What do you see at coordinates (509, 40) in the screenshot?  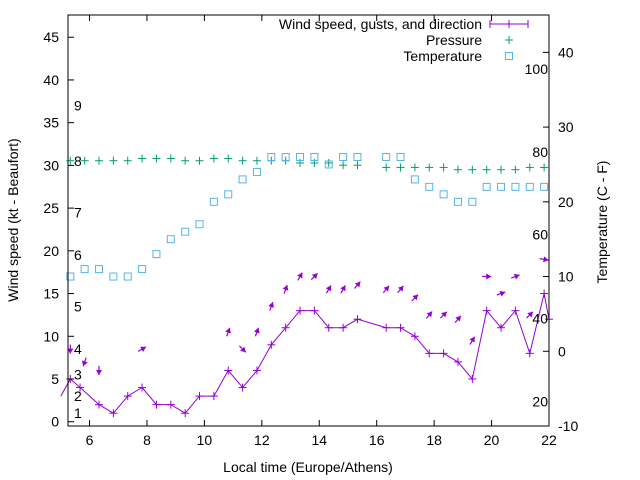 I see `legend-sample-pressure` at bounding box center [509, 40].